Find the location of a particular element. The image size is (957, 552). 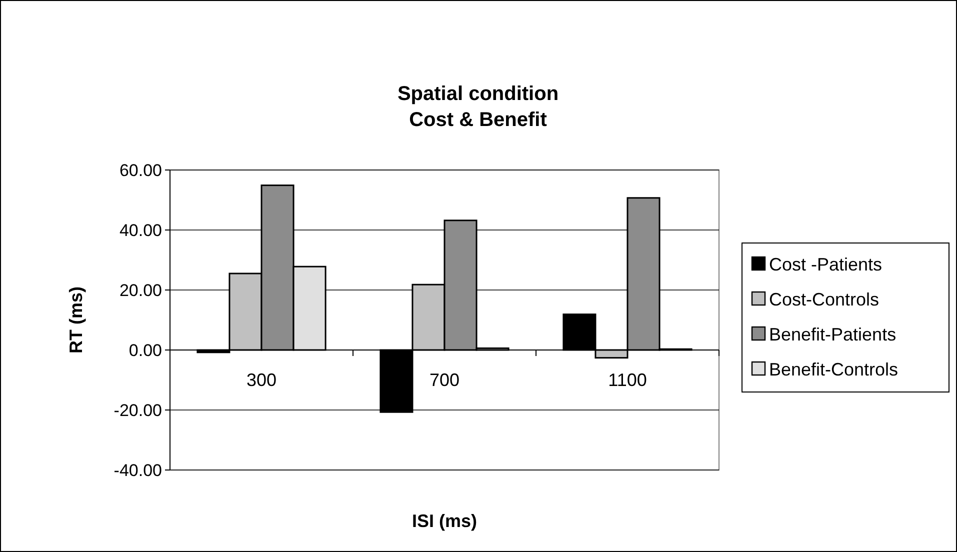

legend-label: Benefit-Patients is located at coordinates (832, 334).